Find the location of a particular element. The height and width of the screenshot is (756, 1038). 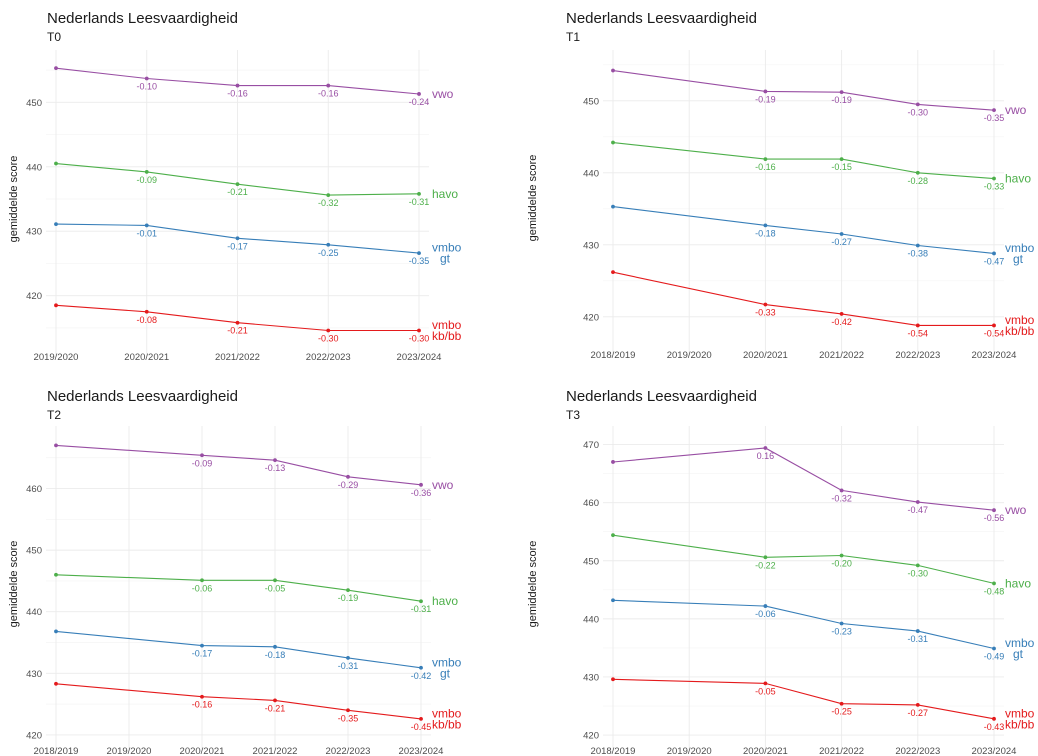

chart-subtitle: T3 is located at coordinates (573, 415).